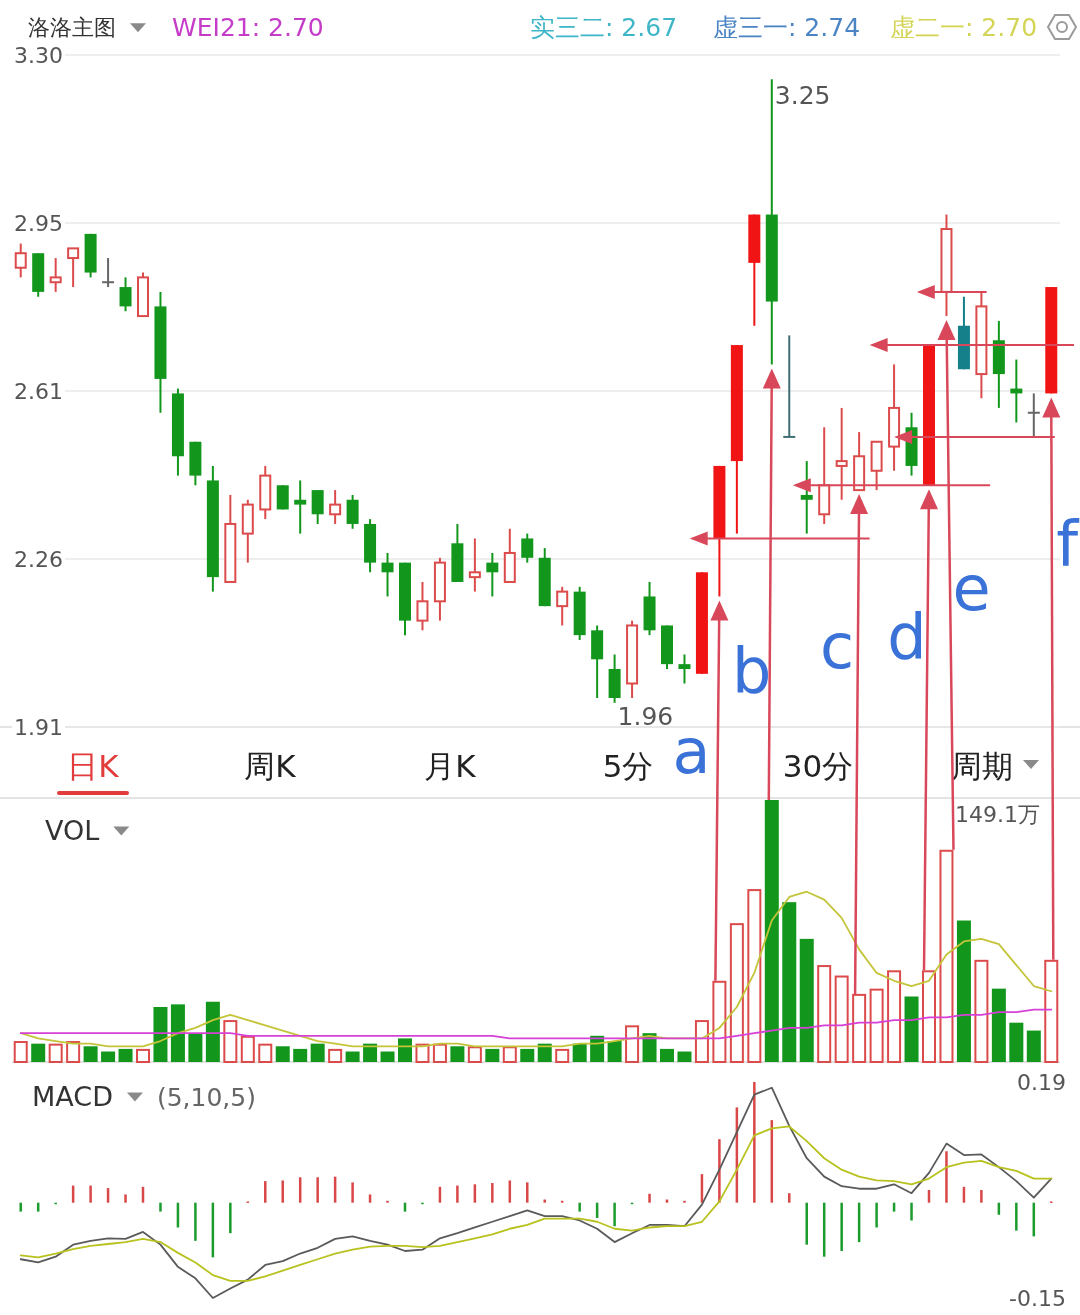 The height and width of the screenshot is (1315, 1080). I want to click on chart-title: 洛洛主图, so click(72, 27).